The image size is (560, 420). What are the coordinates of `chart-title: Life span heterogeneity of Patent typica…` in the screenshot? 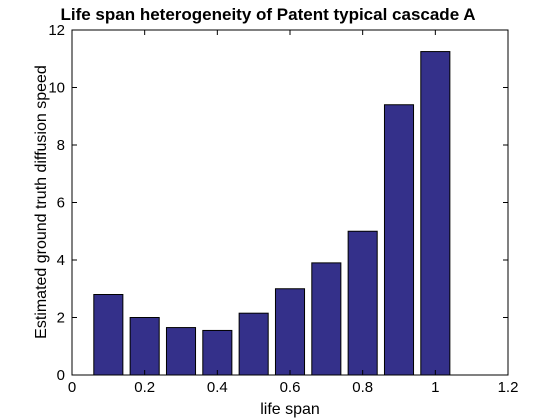 It's located at (267, 14).